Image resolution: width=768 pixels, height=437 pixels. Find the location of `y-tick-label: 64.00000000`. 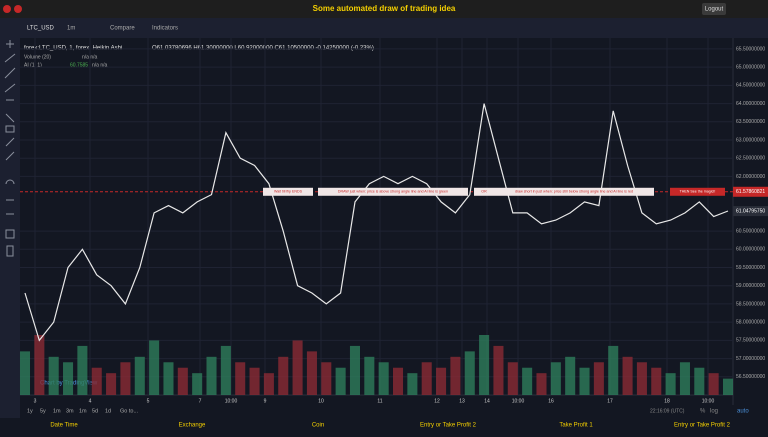

y-tick-label: 64.00000000 is located at coordinates (750, 104).